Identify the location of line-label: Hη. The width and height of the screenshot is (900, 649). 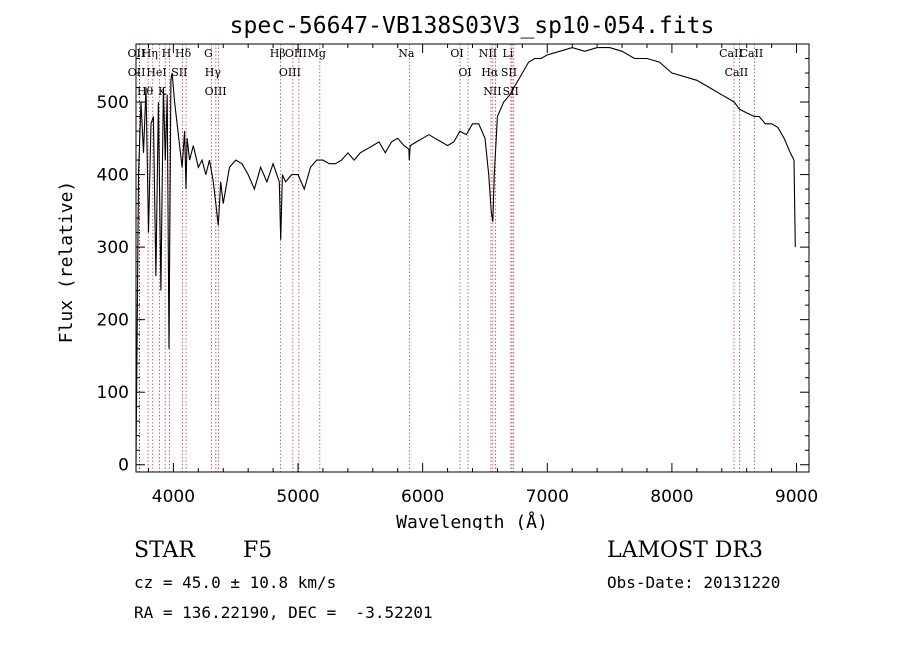
(150, 53).